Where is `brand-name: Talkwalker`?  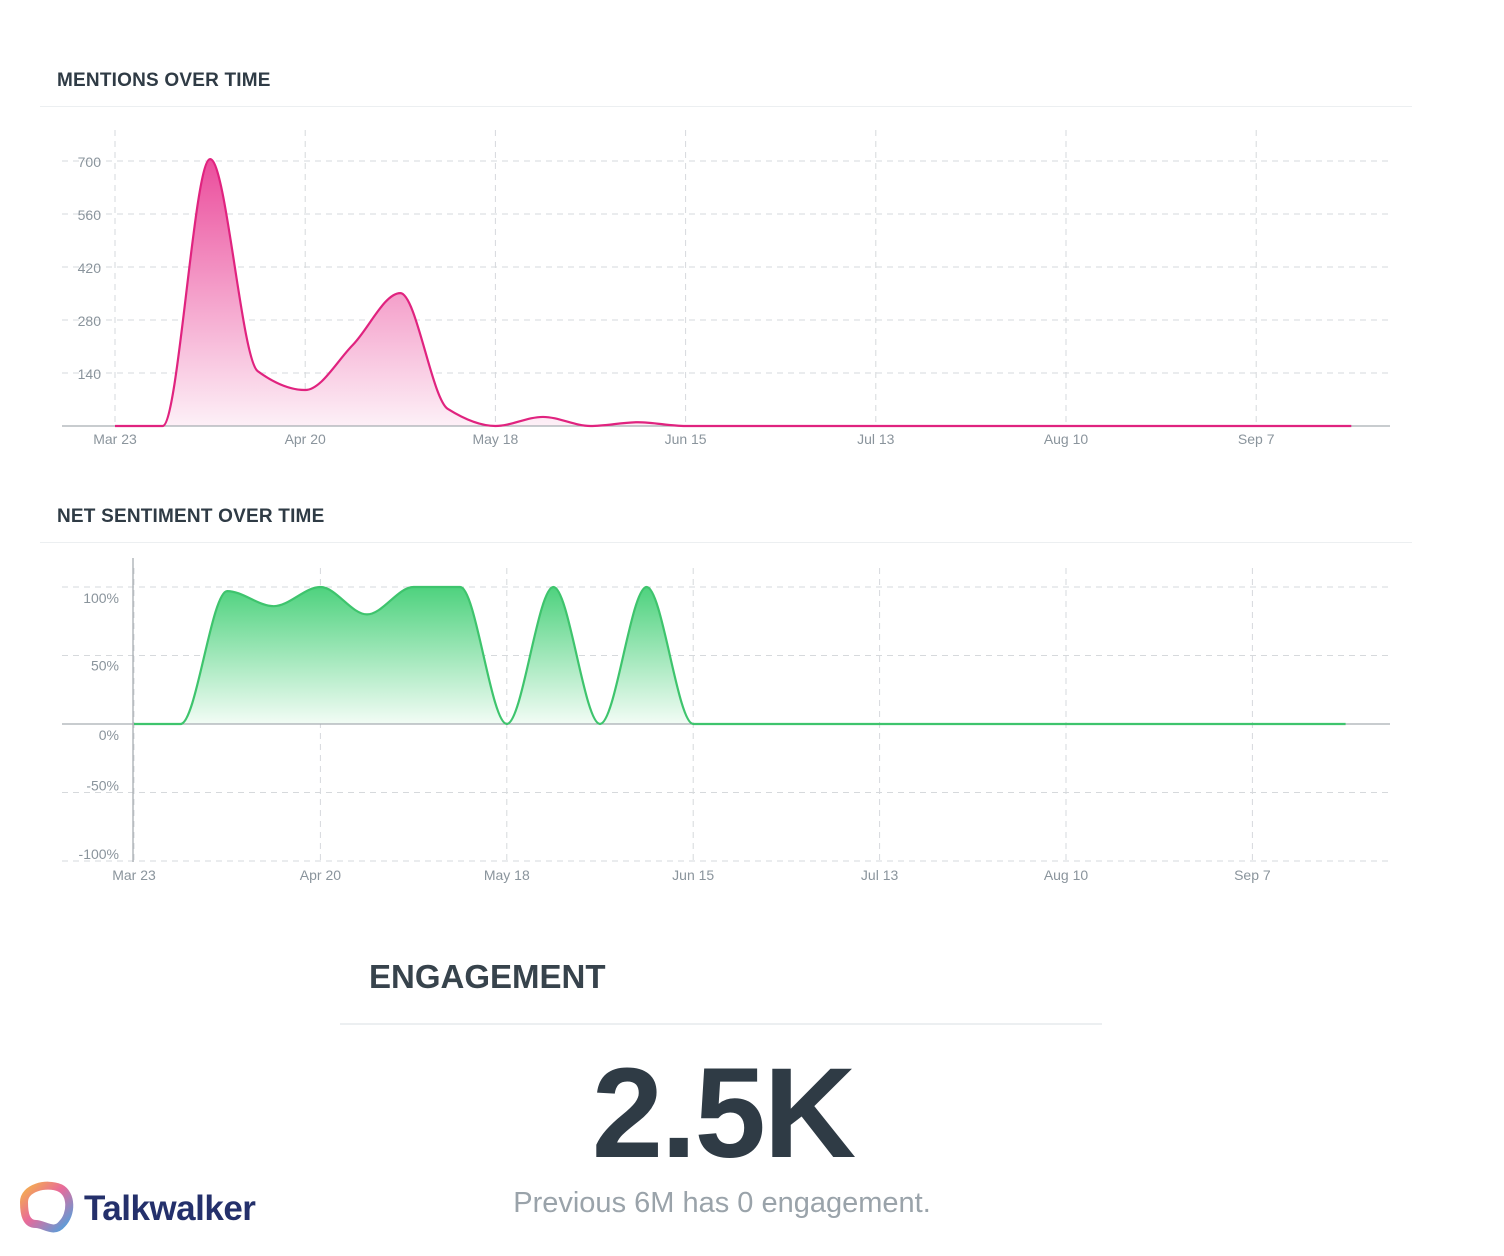
brand-name: Talkwalker is located at coordinates (170, 1208).